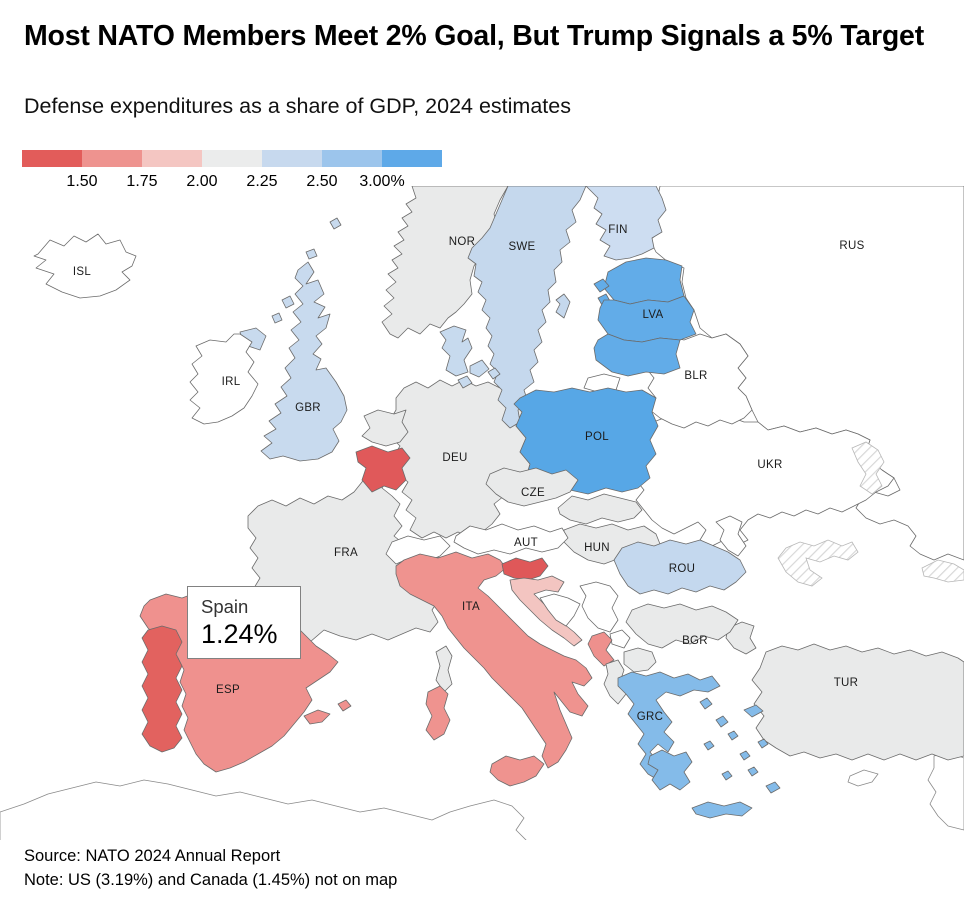 This screenshot has height=907, width=964. Describe the element at coordinates (653, 315) in the screenshot. I see `country-label-lva: LVA` at that location.